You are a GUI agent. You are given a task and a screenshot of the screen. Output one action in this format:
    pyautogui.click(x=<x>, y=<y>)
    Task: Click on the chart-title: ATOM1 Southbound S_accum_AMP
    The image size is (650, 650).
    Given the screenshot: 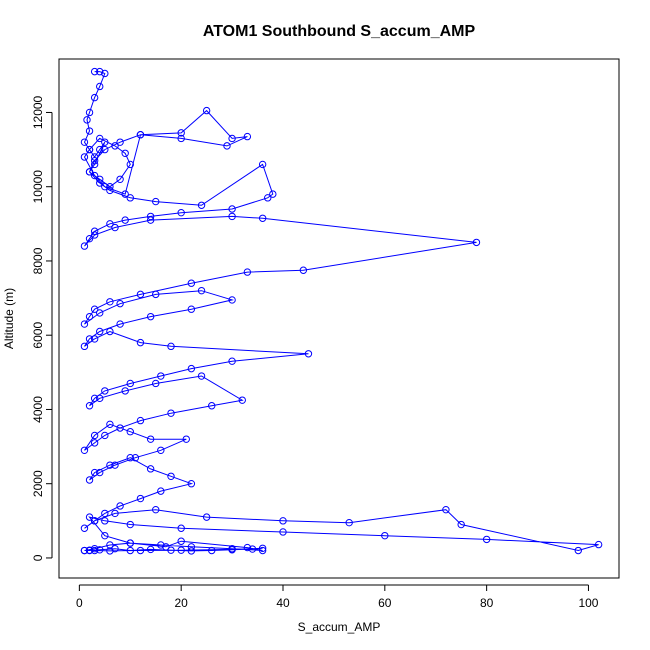 What is the action you would take?
    pyautogui.click(x=339, y=31)
    